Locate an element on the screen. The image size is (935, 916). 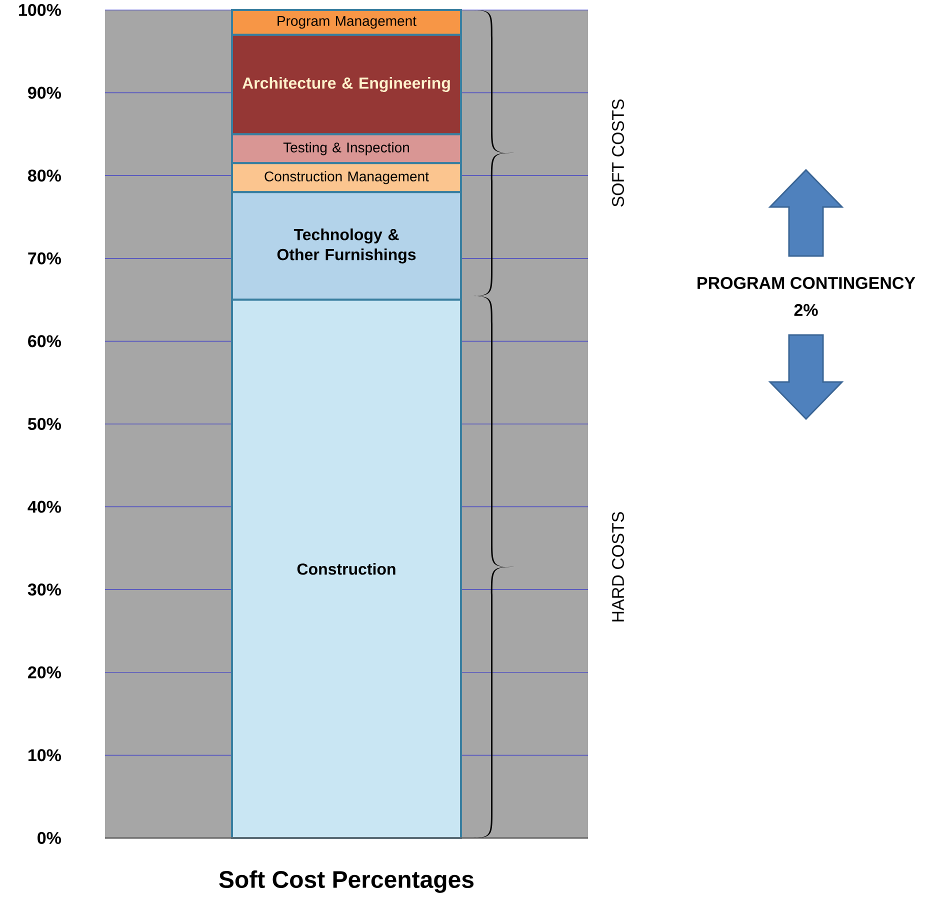
text: HARD COSTS is located at coordinates (618, 567).